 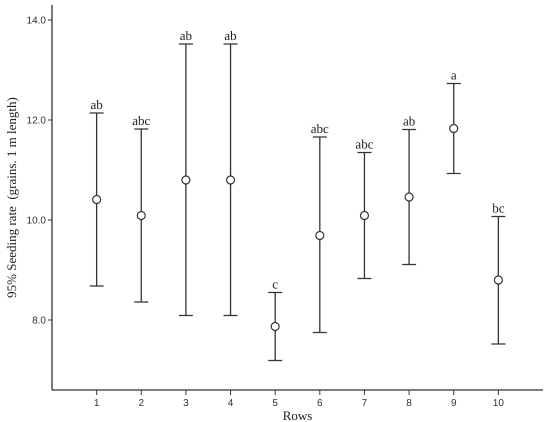 What do you see at coordinates (498, 403) in the screenshot?
I see `x-tick-label: 10` at bounding box center [498, 403].